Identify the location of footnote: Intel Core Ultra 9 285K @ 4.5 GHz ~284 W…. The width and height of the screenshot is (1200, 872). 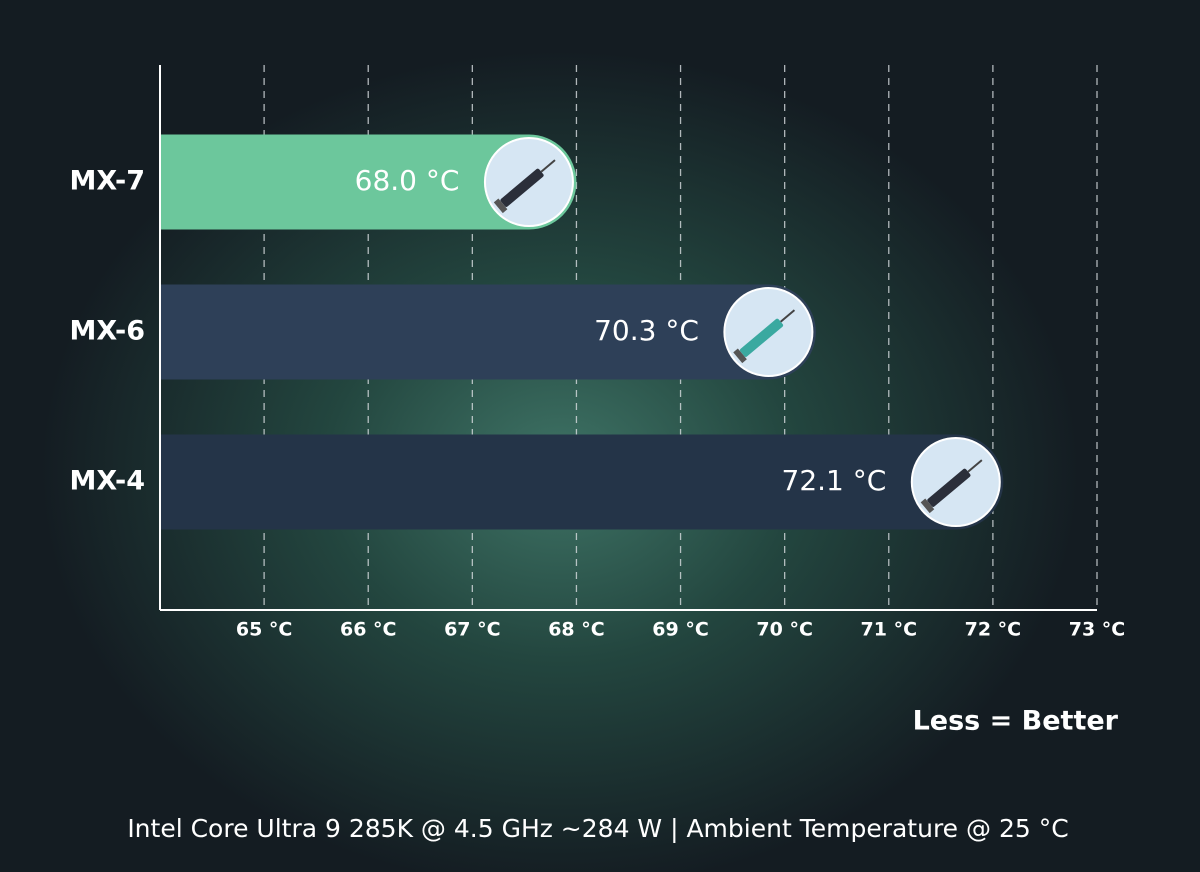
(597, 828).